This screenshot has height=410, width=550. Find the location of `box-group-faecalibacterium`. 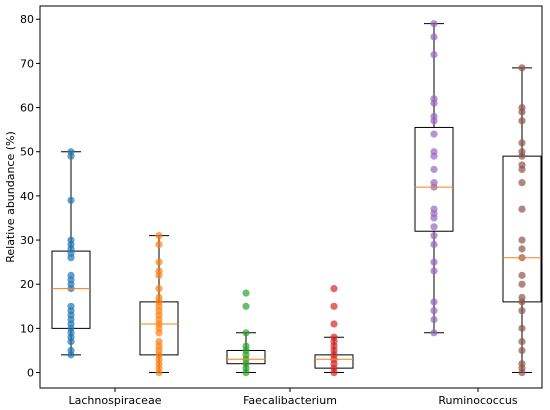

box-group-faecalibacterium is located at coordinates (290, 331).